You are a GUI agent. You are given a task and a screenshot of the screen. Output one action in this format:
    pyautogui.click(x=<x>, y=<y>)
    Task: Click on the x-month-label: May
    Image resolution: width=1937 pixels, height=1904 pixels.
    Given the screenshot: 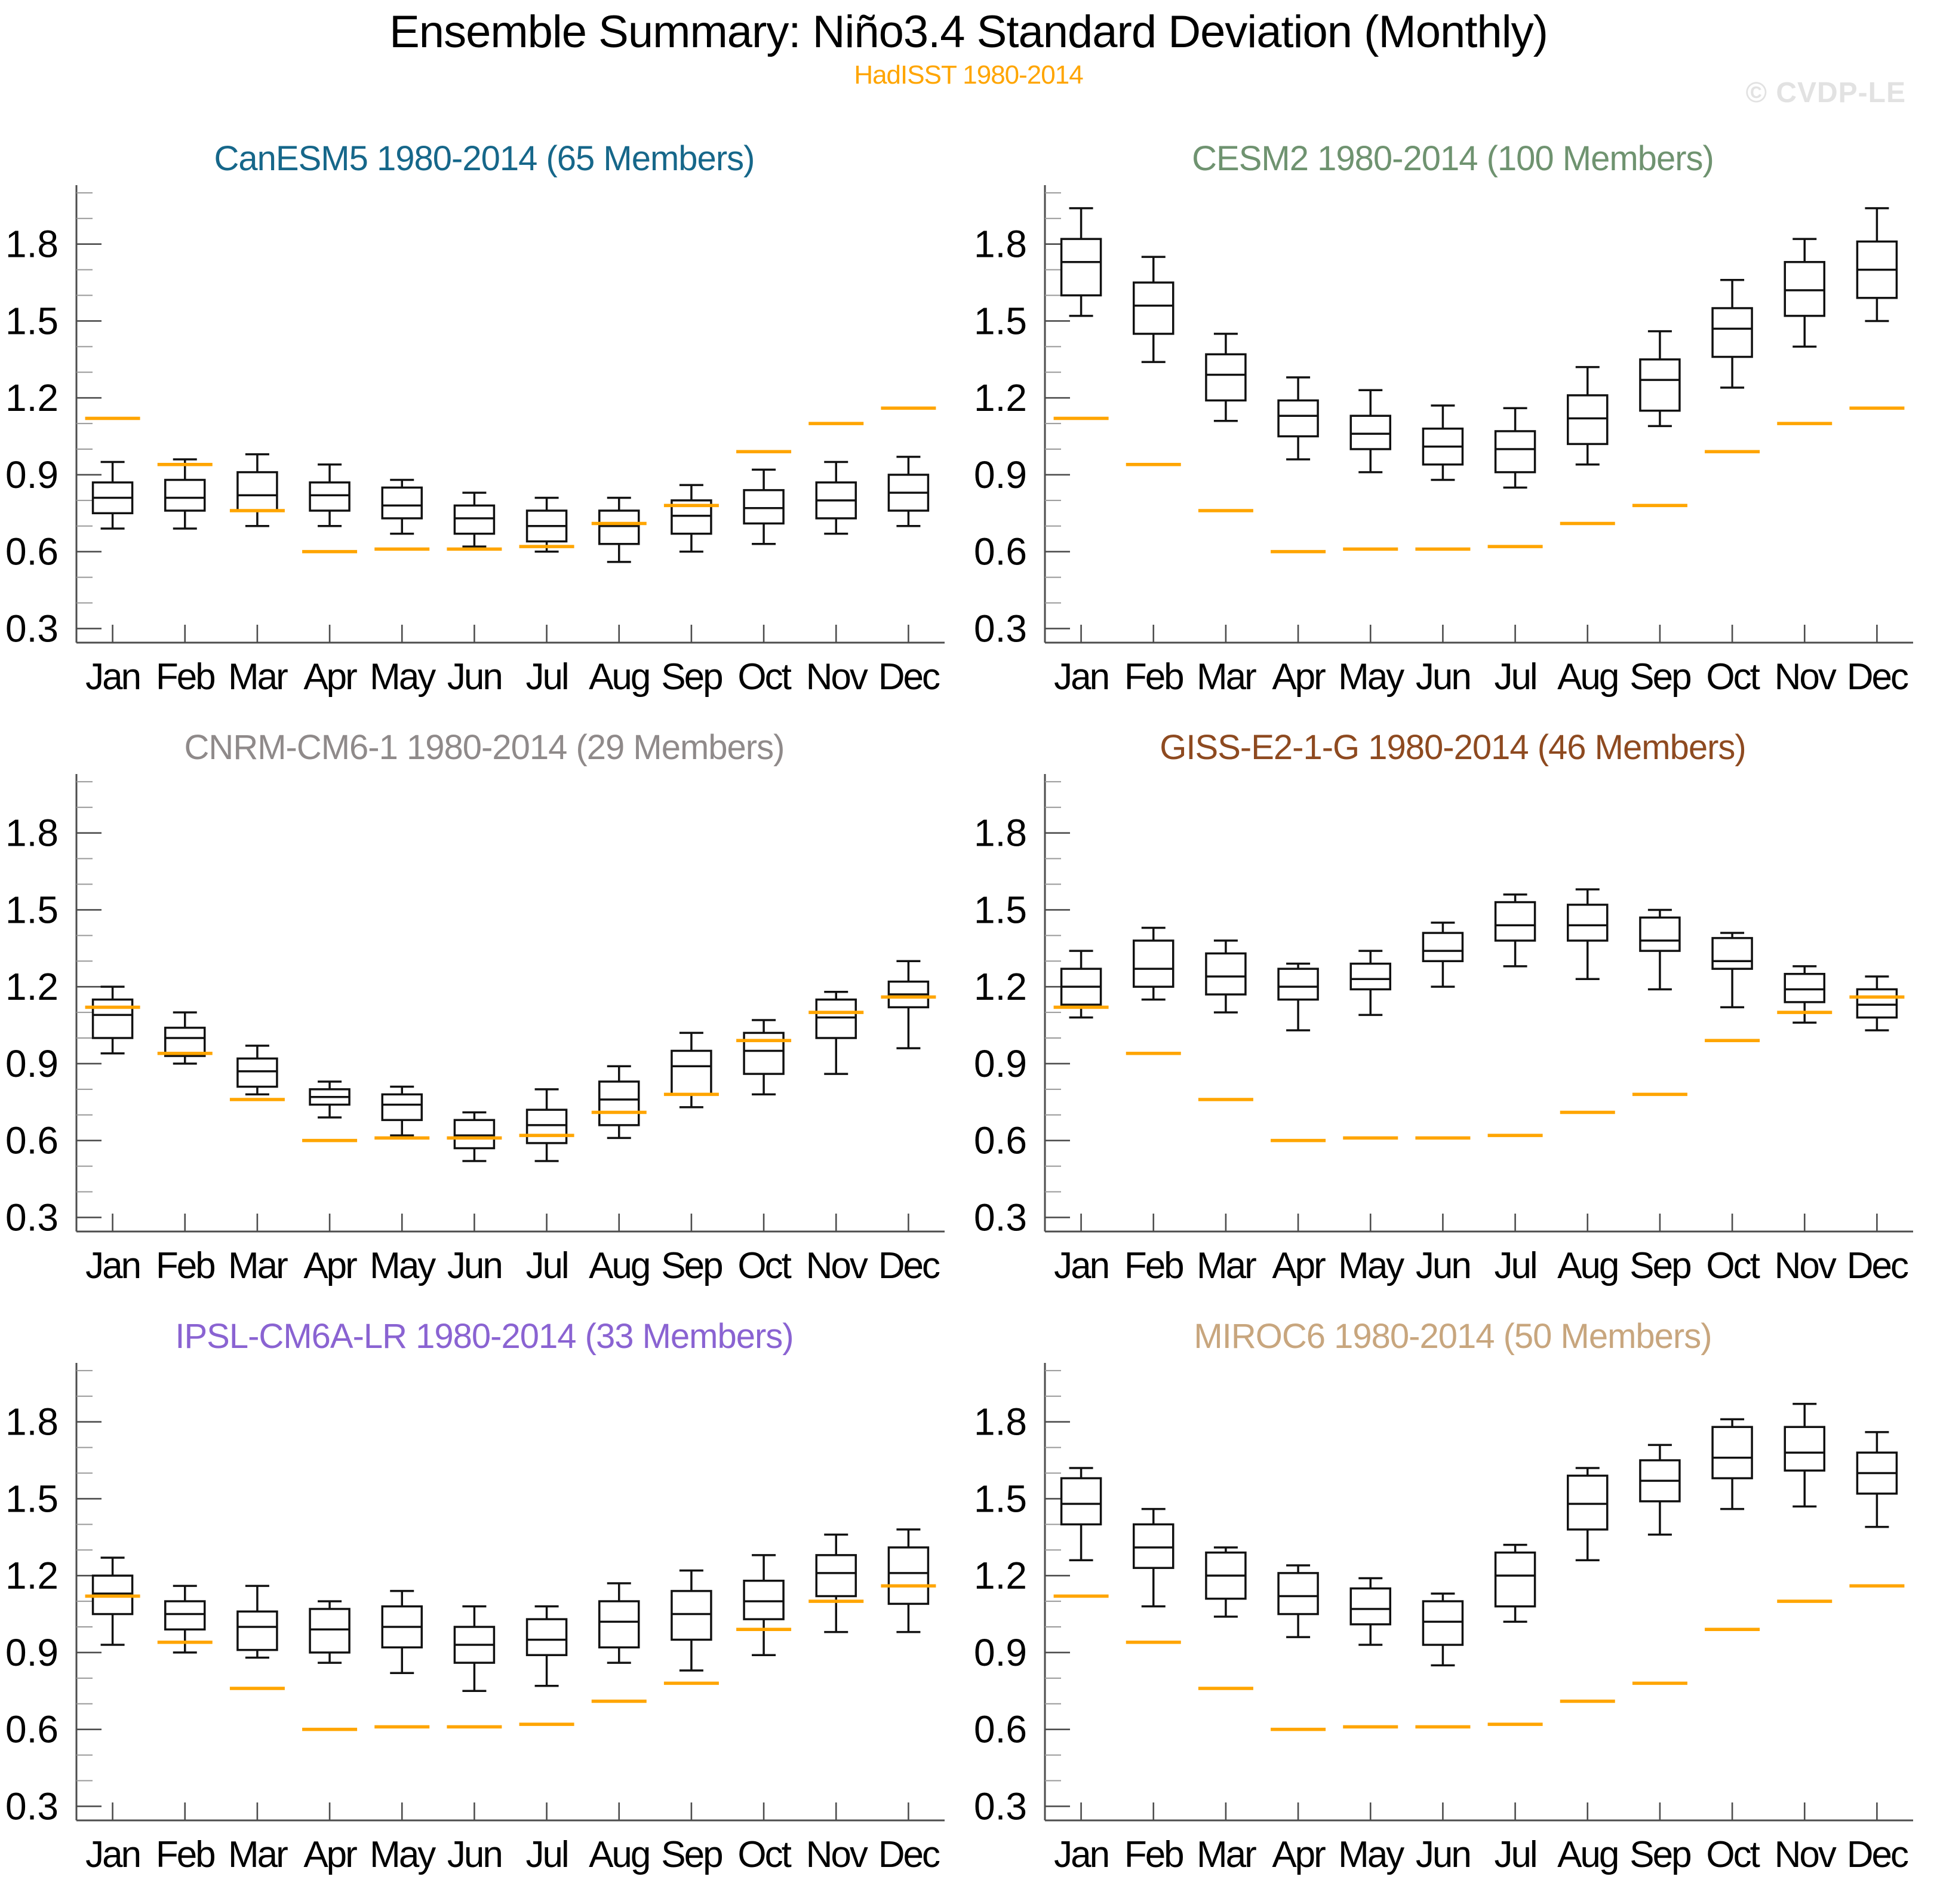 What is the action you would take?
    pyautogui.click(x=403, y=1855)
    